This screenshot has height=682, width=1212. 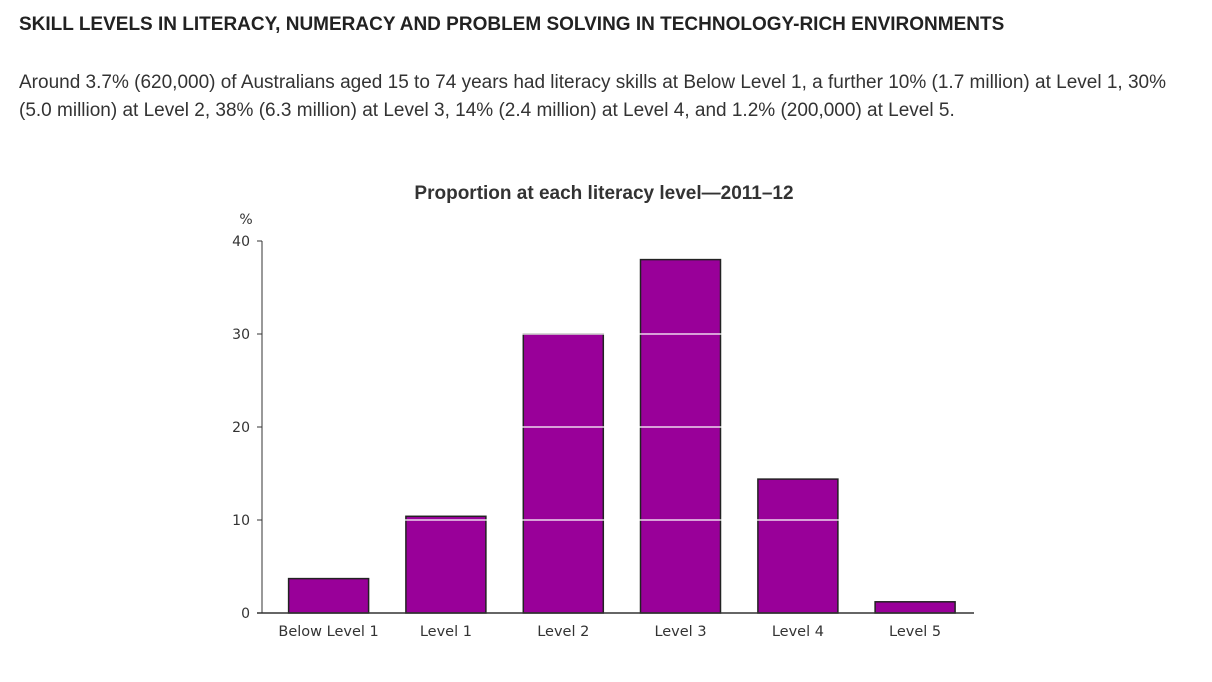 What do you see at coordinates (446, 632) in the screenshot?
I see `x-tick-label: Level 1` at bounding box center [446, 632].